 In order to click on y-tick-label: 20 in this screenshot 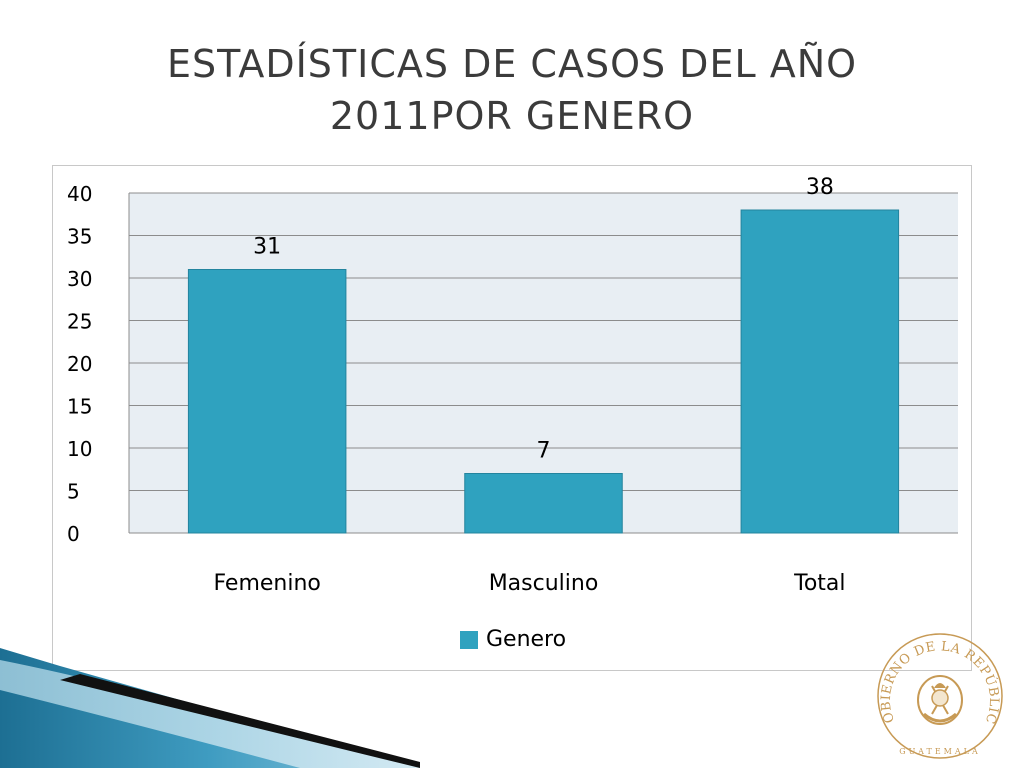, I will do `click(79, 364)`.